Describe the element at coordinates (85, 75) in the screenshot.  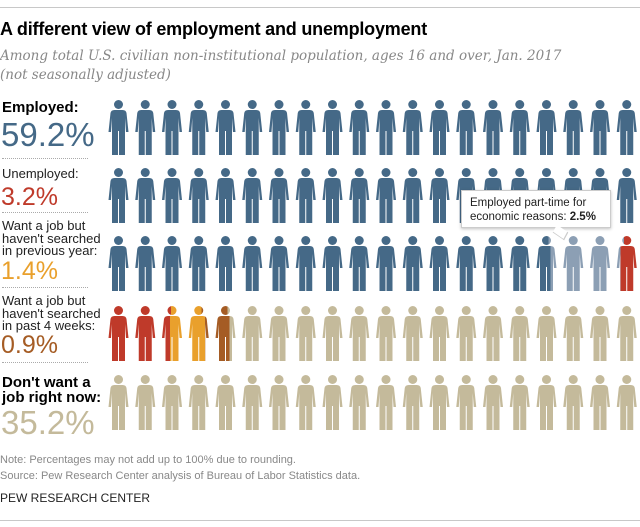
I see `subtitle-note: (not seasonally adjusted)` at that location.